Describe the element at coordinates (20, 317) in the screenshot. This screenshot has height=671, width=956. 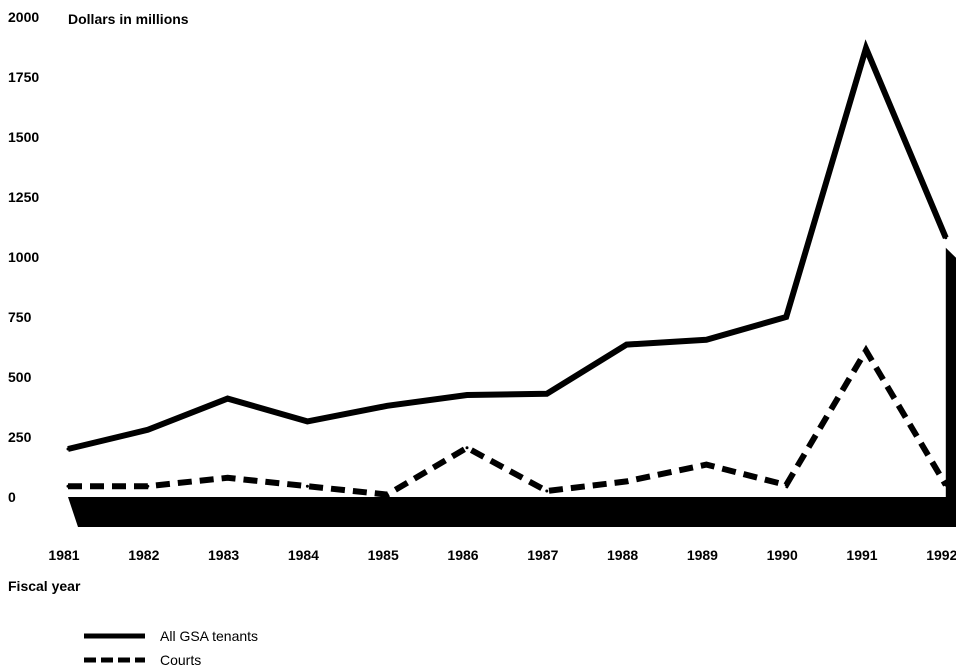
I see `y-tick-label: 750` at that location.